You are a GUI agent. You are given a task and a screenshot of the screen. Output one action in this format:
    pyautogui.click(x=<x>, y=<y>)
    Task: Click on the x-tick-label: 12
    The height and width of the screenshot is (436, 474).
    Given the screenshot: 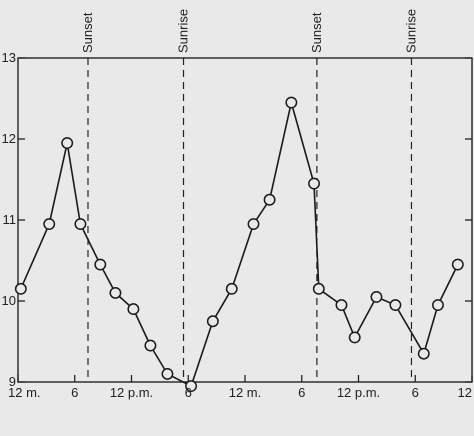 What is the action you would take?
    pyautogui.click(x=465, y=392)
    